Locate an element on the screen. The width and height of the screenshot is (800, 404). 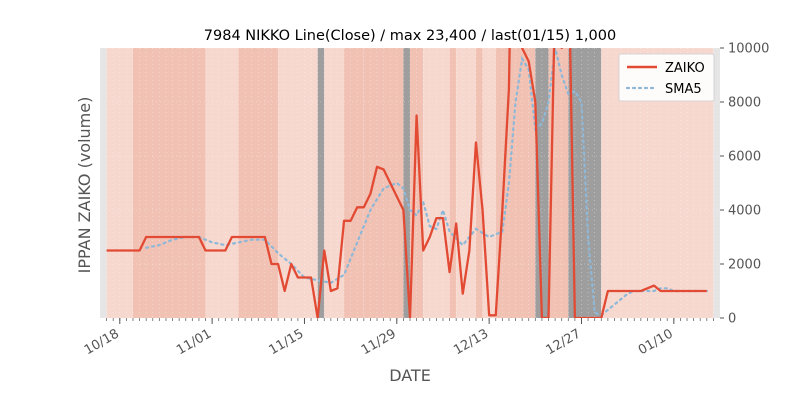
y-tick-label-0: 0 is located at coordinates (732, 319).